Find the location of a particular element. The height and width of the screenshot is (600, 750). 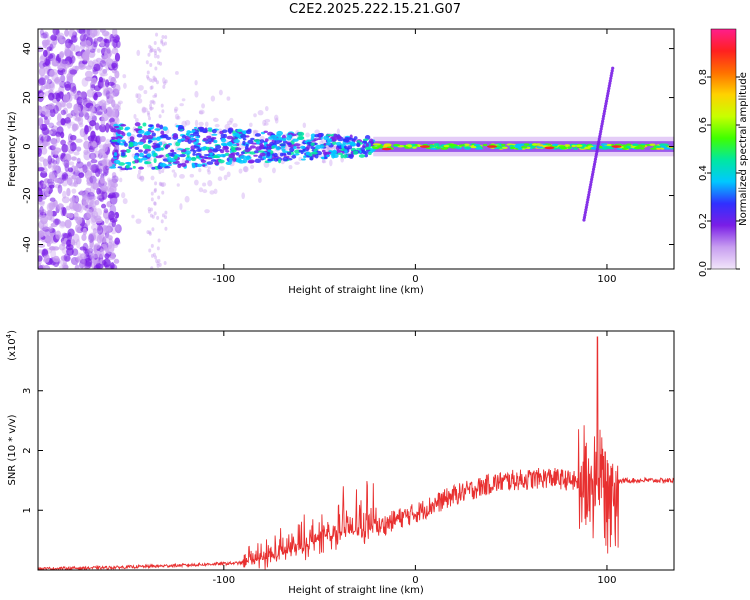

spectrogram-y-tick-label: 20 is located at coordinates (27, 97).